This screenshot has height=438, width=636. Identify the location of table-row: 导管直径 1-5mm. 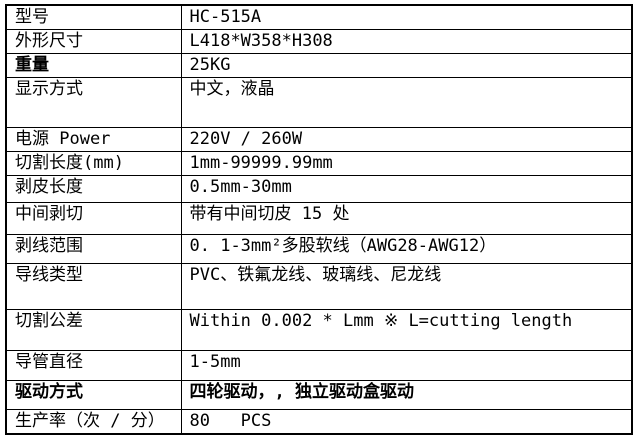
(319, 365).